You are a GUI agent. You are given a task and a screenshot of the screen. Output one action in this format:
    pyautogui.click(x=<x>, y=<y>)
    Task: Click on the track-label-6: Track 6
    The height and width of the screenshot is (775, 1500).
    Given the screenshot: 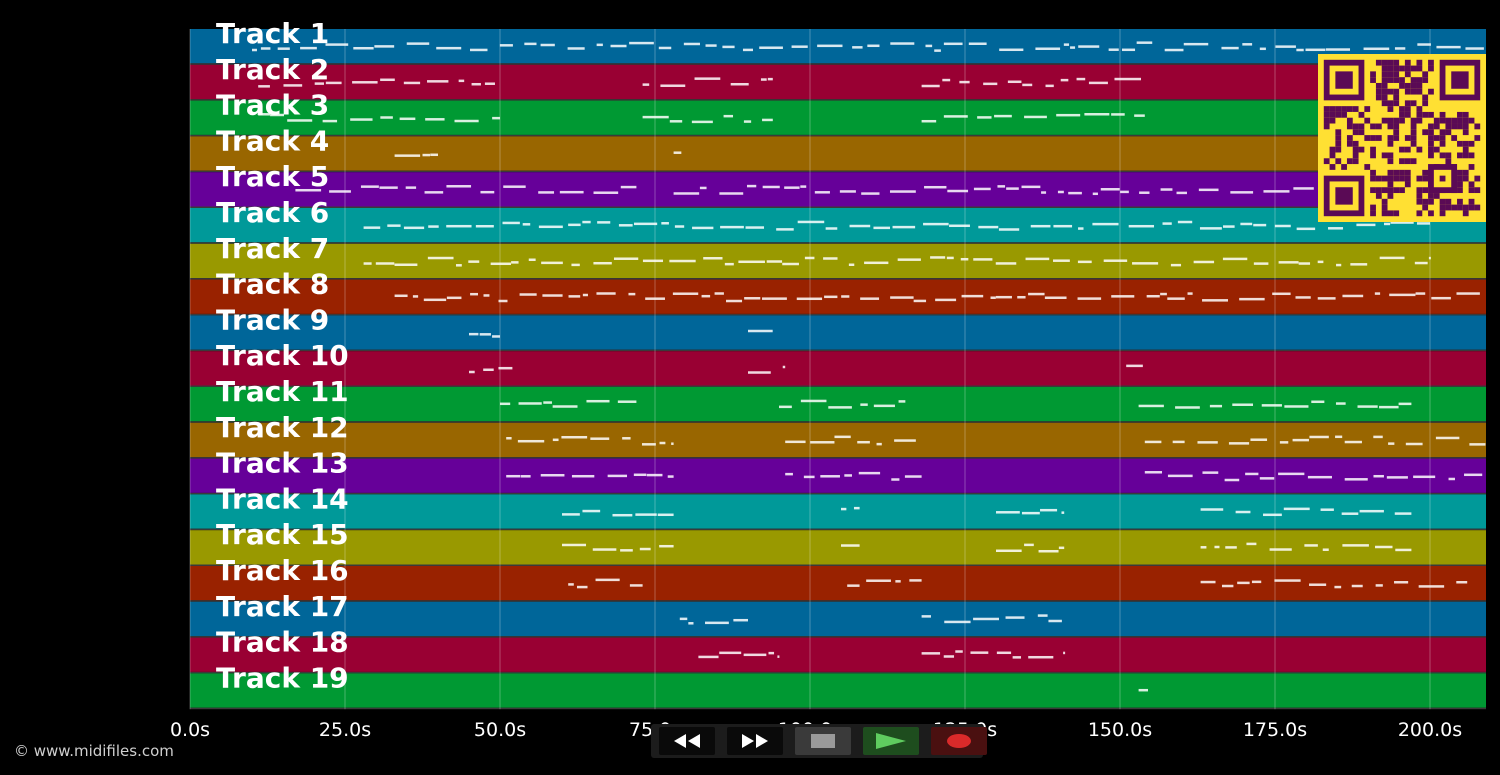 What is the action you would take?
    pyautogui.click(x=272, y=212)
    